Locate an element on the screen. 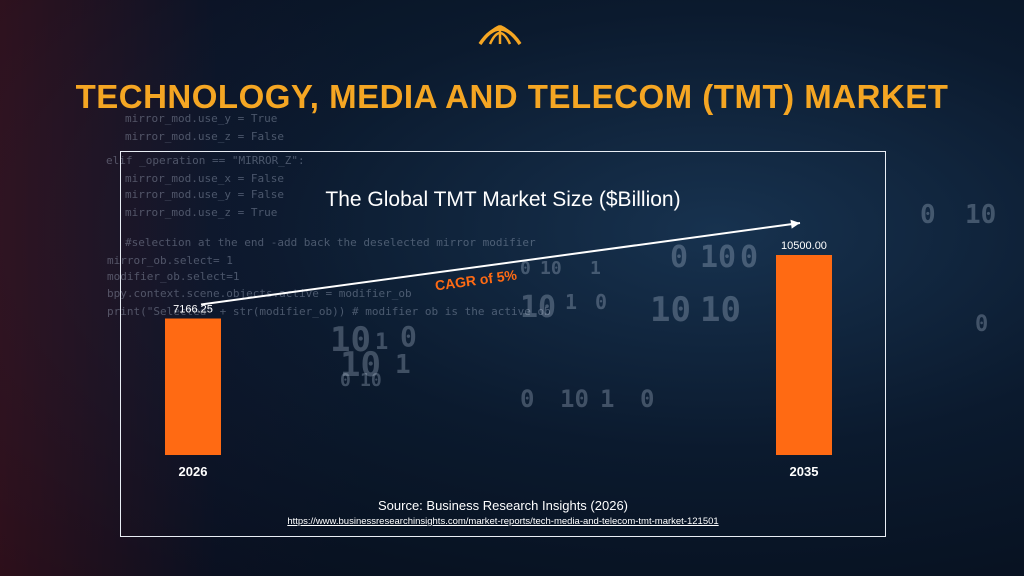 The height and width of the screenshot is (576, 1024). bar-value-label: 7166.25 is located at coordinates (193, 310).